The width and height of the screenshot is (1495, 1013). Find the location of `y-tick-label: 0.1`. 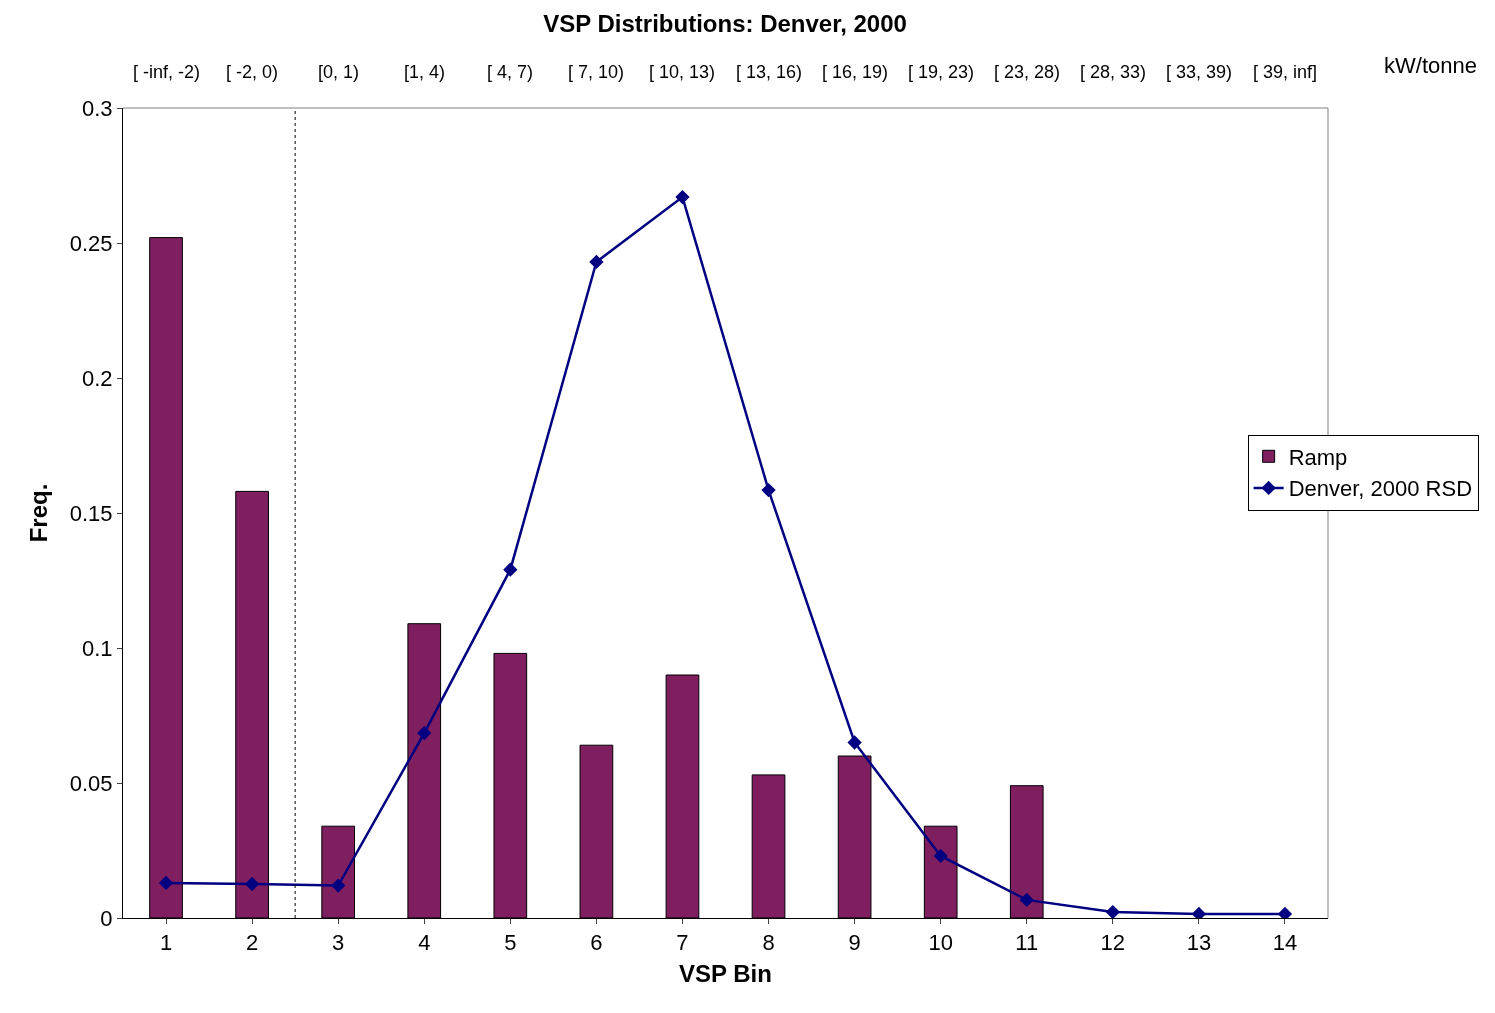

y-tick-label: 0.1 is located at coordinates (97, 648).